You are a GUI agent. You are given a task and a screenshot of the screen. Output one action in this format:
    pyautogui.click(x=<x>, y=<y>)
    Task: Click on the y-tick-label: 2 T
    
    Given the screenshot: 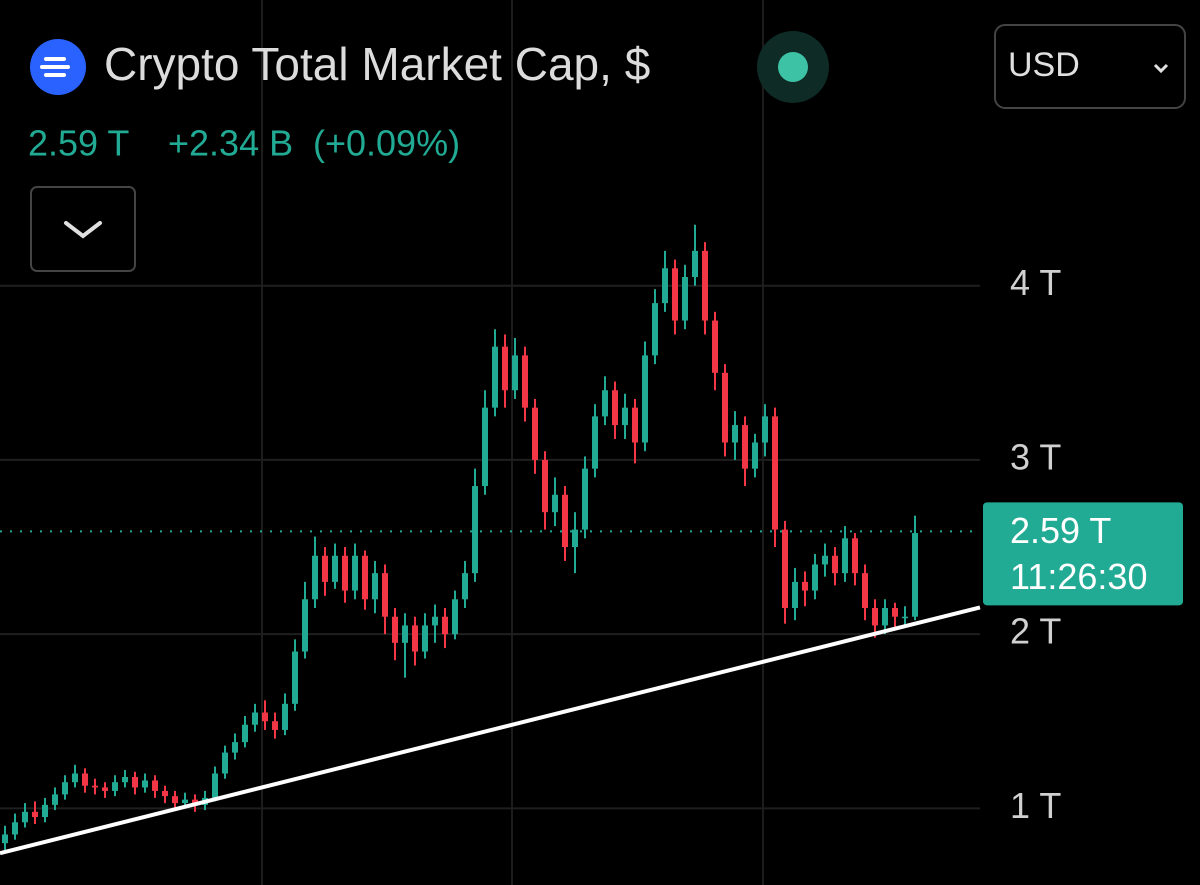 What is the action you would take?
    pyautogui.click(x=1035, y=631)
    